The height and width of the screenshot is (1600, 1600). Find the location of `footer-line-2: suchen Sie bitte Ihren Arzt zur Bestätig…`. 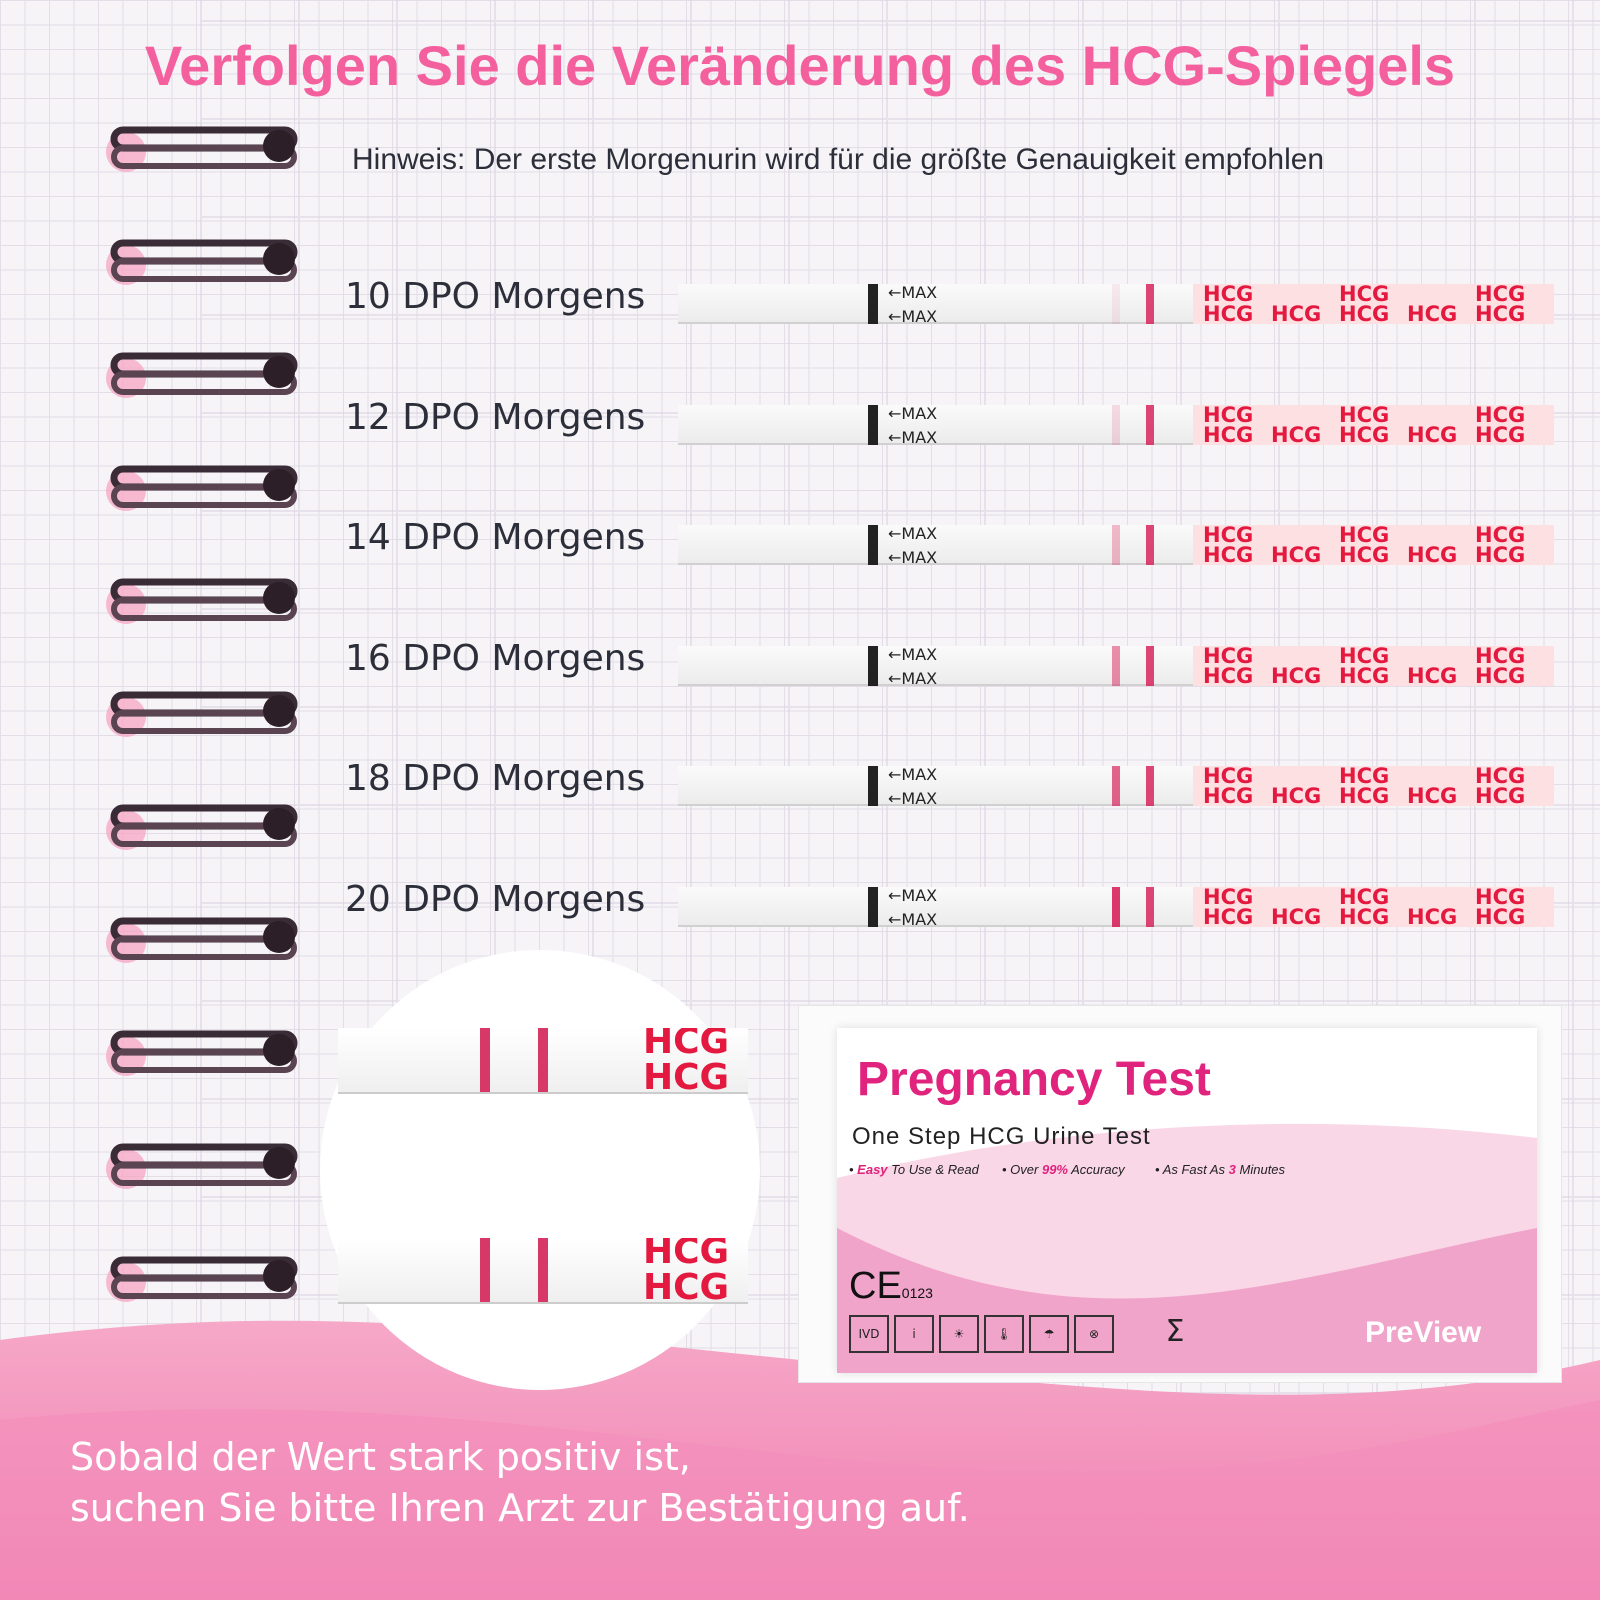

footer-line-2: suchen Sie bitte Ihren Arzt zur Bestätig… is located at coordinates (520, 1508).